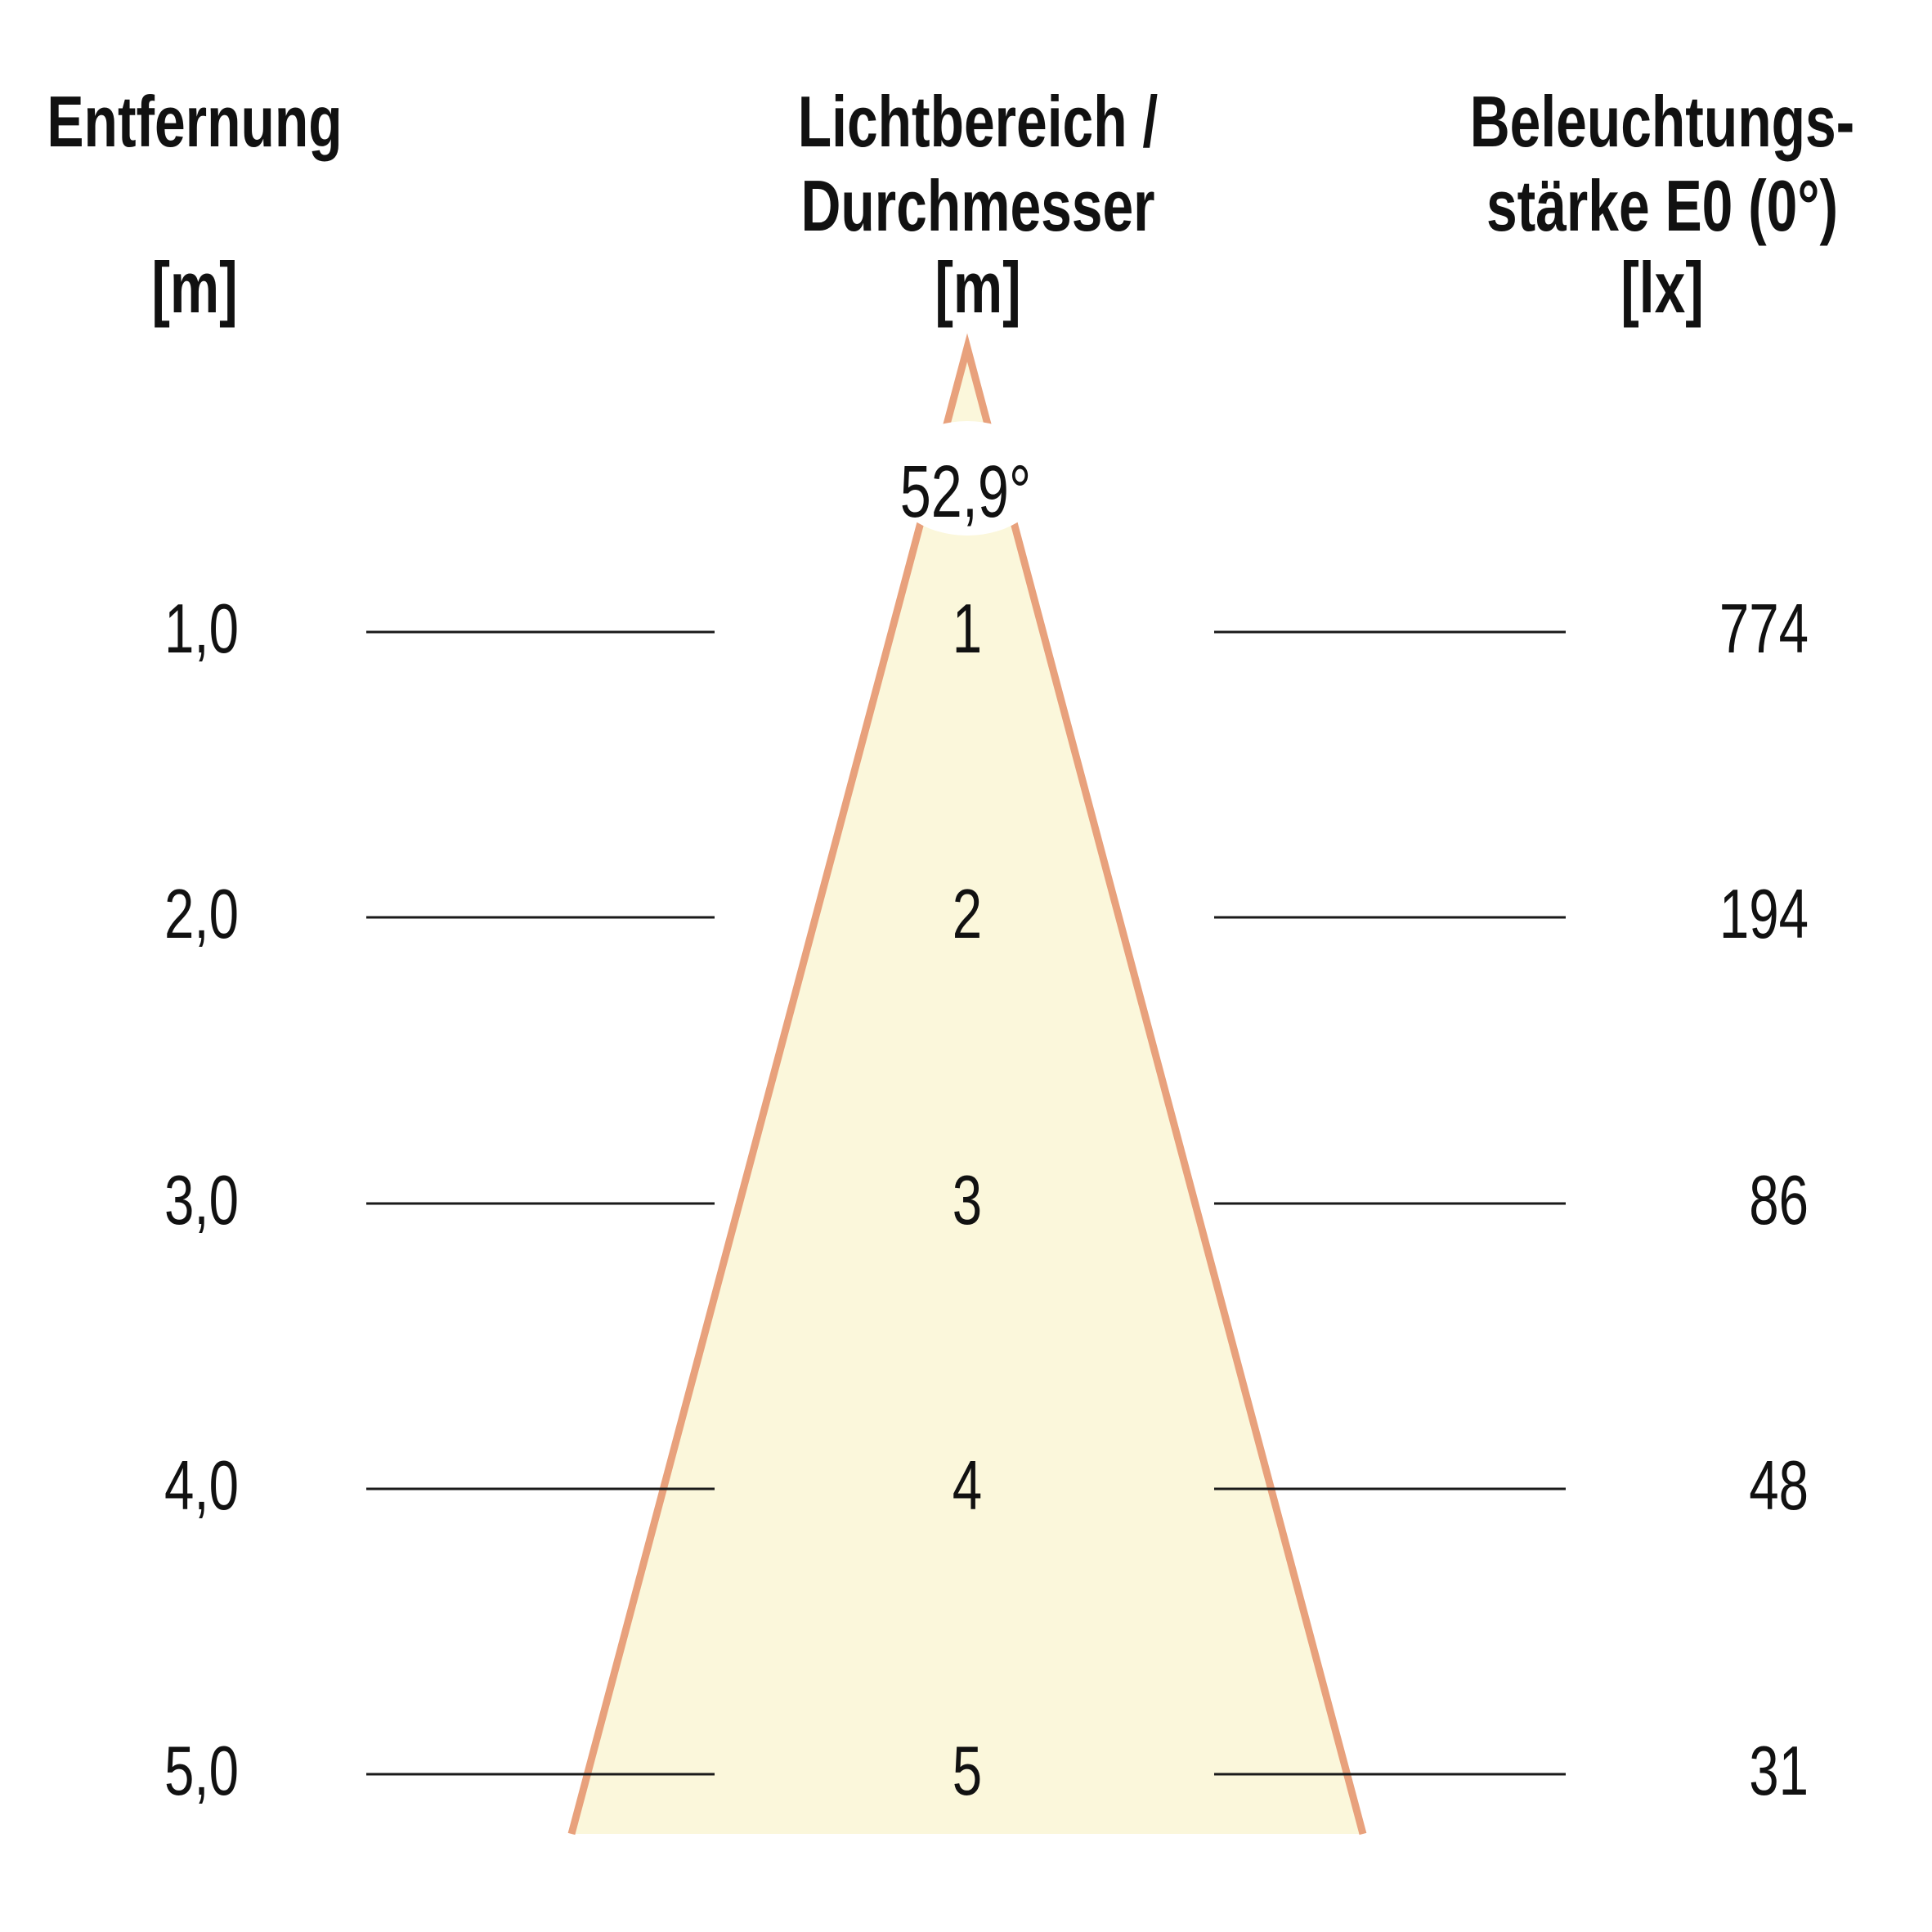  What do you see at coordinates (986, 1772) in the screenshot?
I see `table-row: 5,0 5 31` at bounding box center [986, 1772].